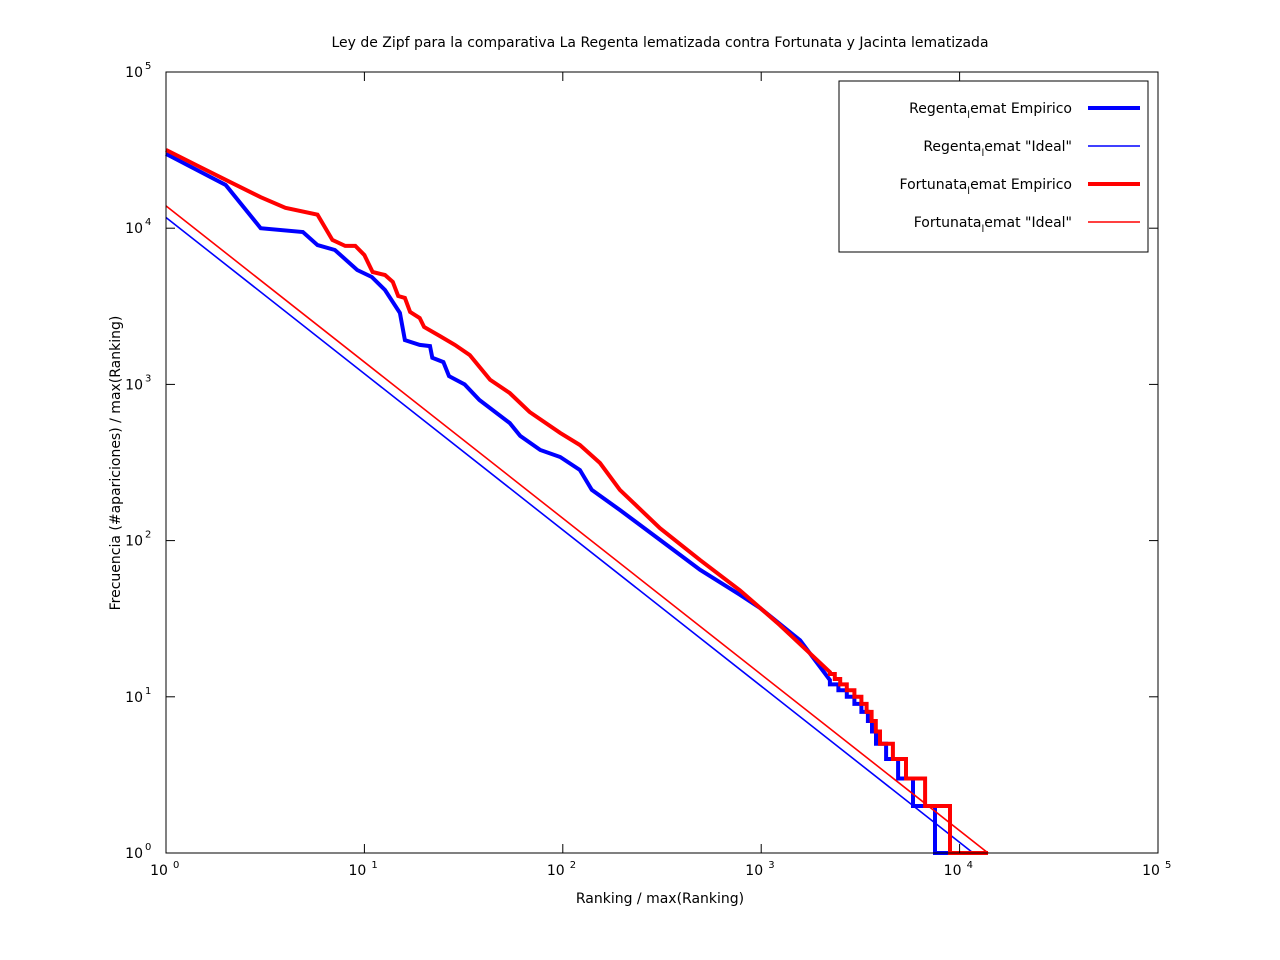 Image resolution: width=1280 pixels, height=960 pixels. What do you see at coordinates (374, 865) in the screenshot?
I see `x-tick-exponent: 1` at bounding box center [374, 865].